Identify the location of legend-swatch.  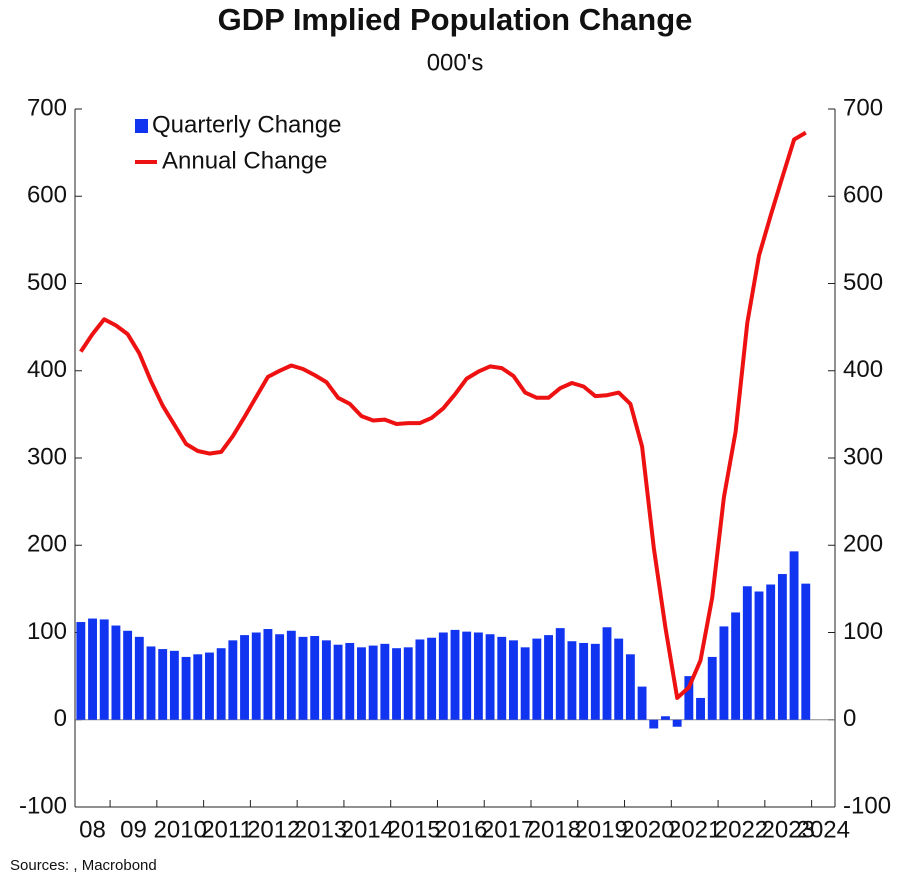
(141, 126).